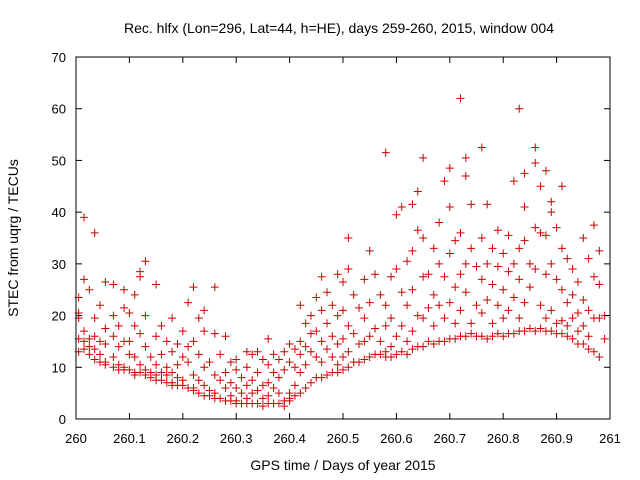 Image resolution: width=640 pixels, height=480 pixels. Describe the element at coordinates (13, 238) in the screenshot. I see `y-axis-title: STEC from uqrg / TECUs` at that location.